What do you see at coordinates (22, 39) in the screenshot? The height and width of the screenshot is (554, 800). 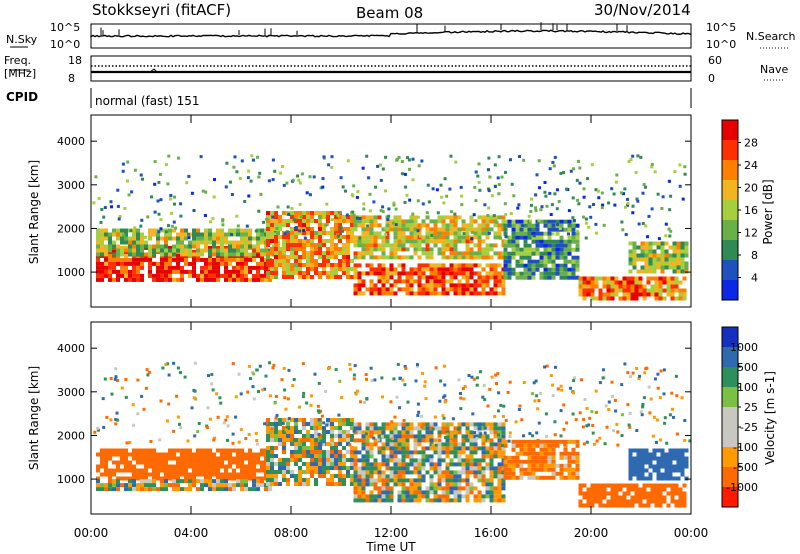 I see `noise-left-label: N.Sky` at bounding box center [22, 39].